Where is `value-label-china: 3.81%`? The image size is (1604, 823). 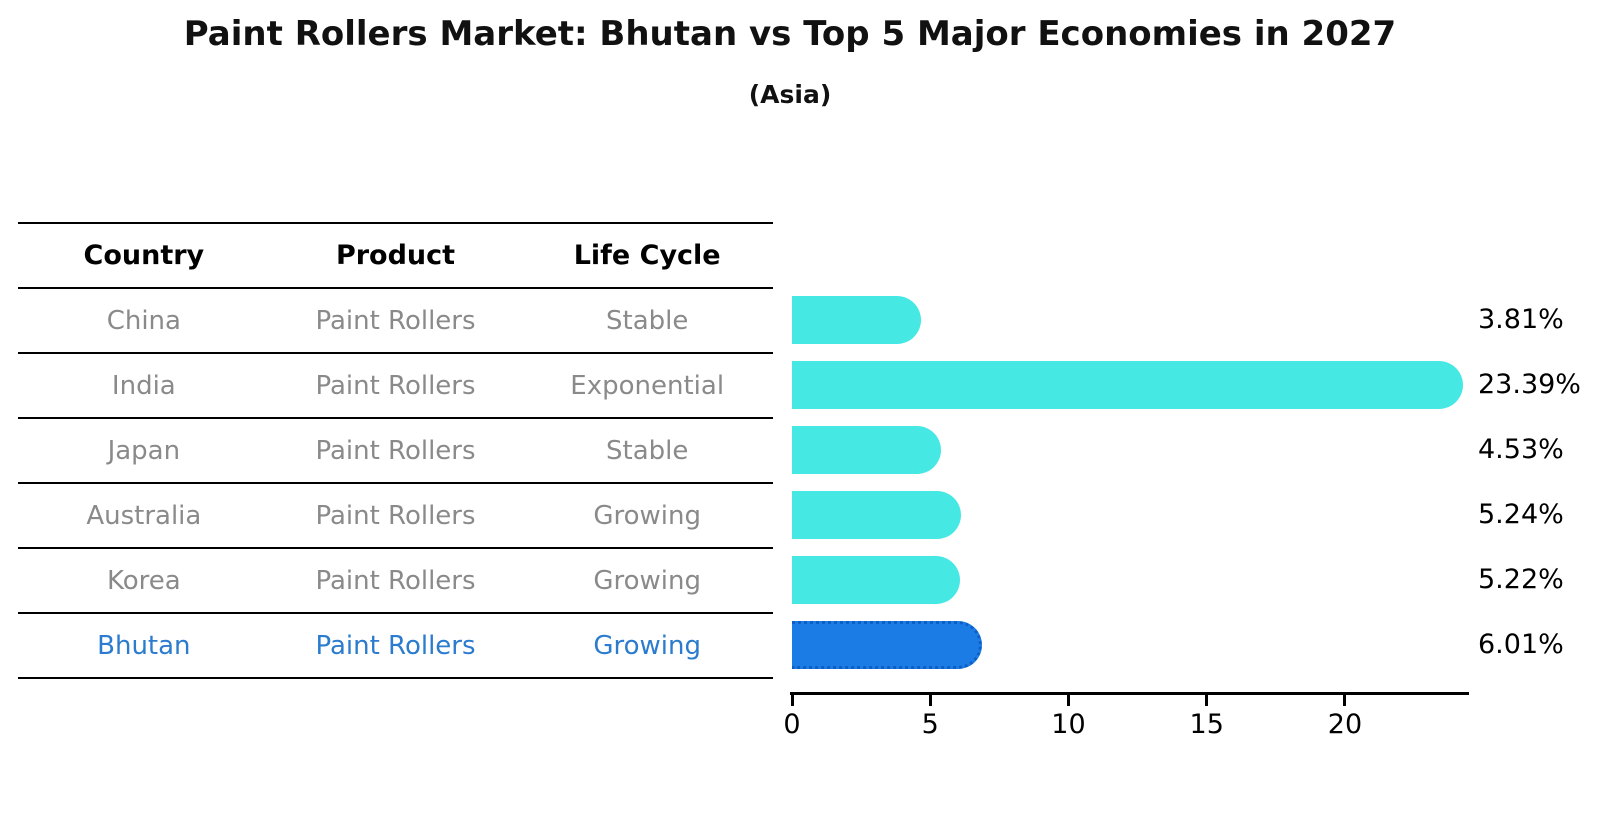 value-label-china: 3.81% is located at coordinates (1521, 319).